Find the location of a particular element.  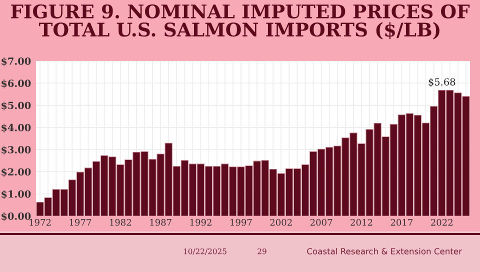

y-tick-label: $6.00 is located at coordinates (16, 83).